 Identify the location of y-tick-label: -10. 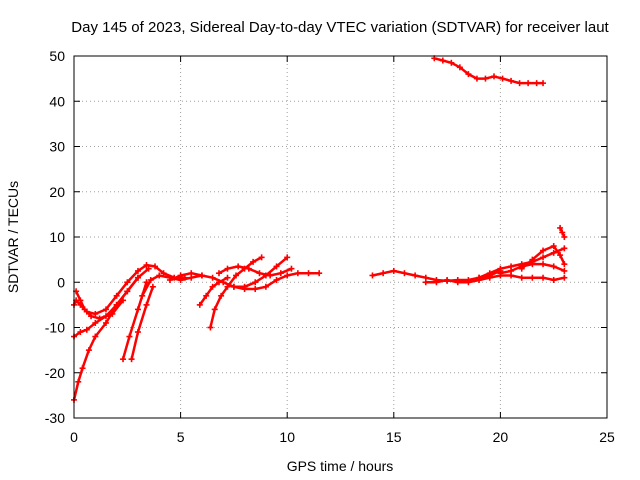
(55, 328).